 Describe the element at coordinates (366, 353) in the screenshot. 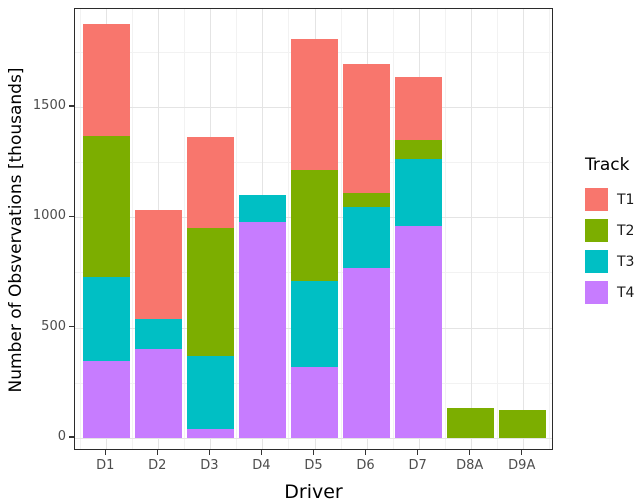

I see `bar-segment-t4-d6` at that location.